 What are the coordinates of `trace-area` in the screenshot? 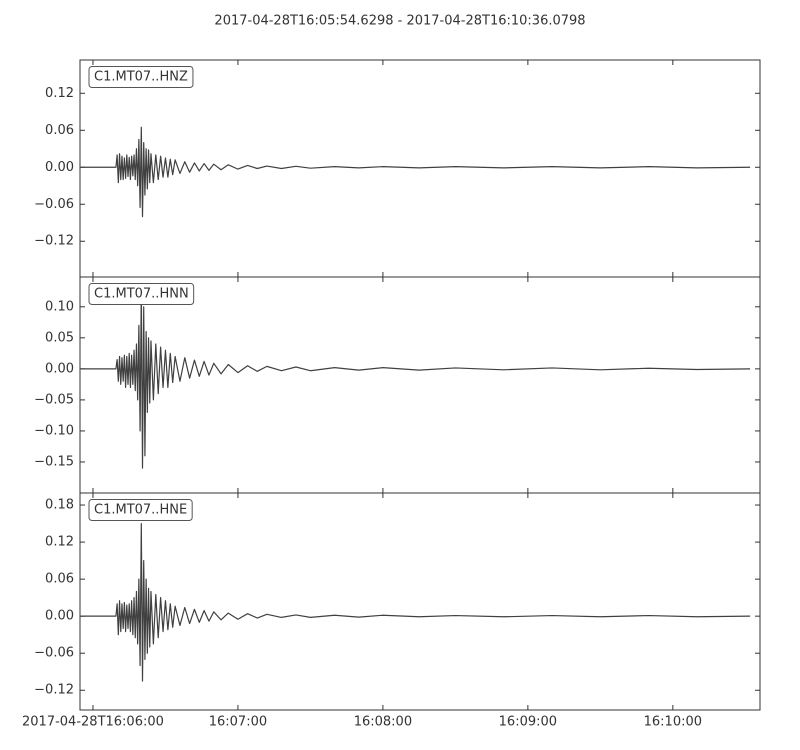 It's located at (415, 172).